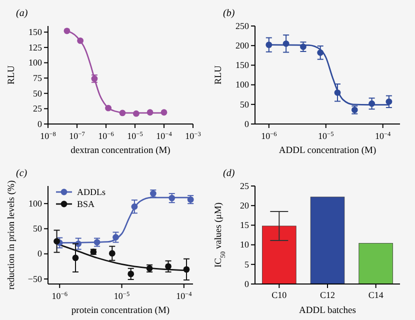 The width and height of the screenshot is (415, 320). I want to click on y-tick-label: 10, so click(245, 245).